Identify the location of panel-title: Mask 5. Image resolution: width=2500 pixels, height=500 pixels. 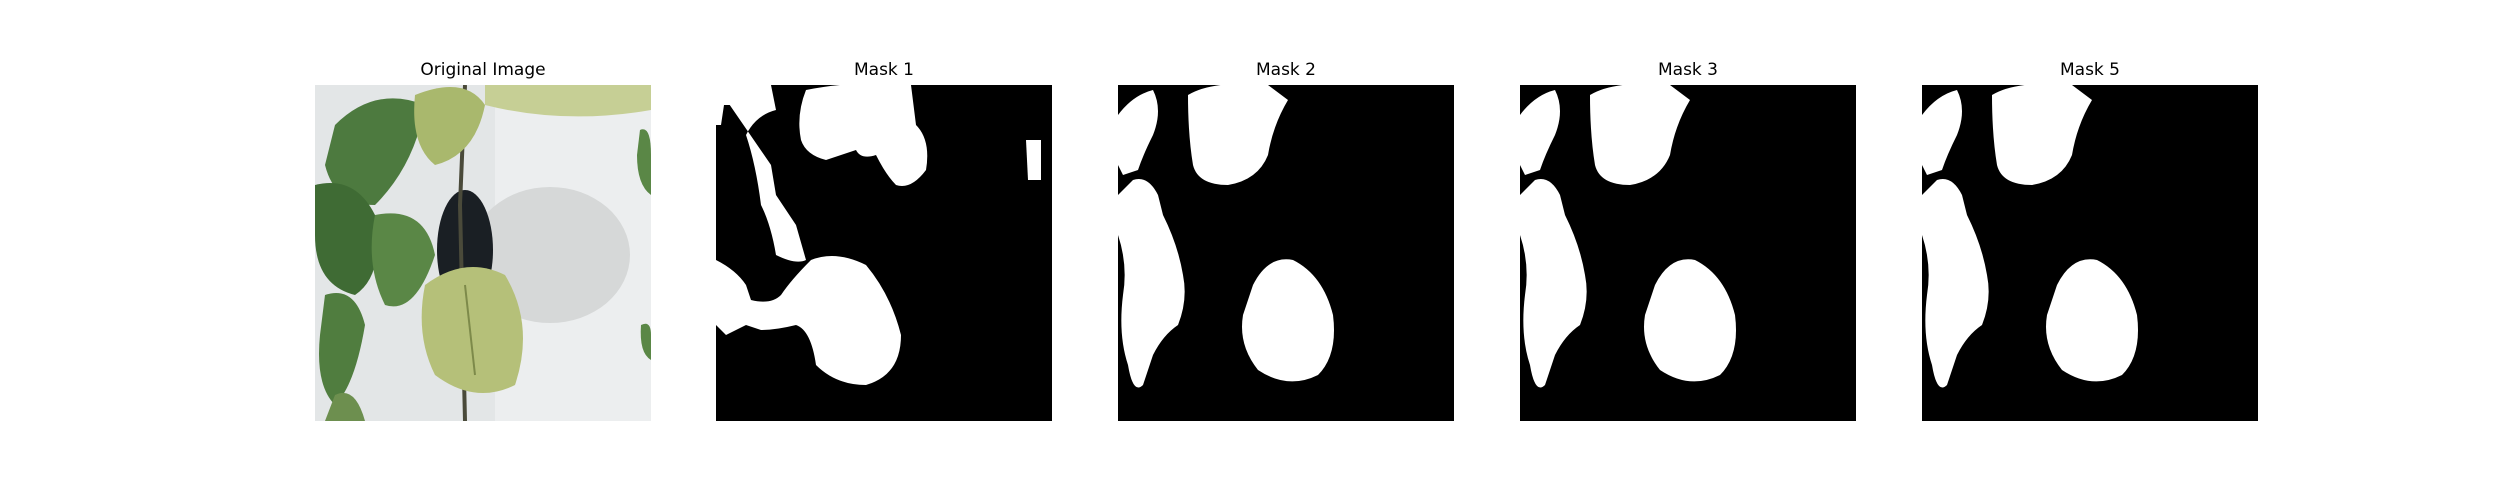
(2089, 70).